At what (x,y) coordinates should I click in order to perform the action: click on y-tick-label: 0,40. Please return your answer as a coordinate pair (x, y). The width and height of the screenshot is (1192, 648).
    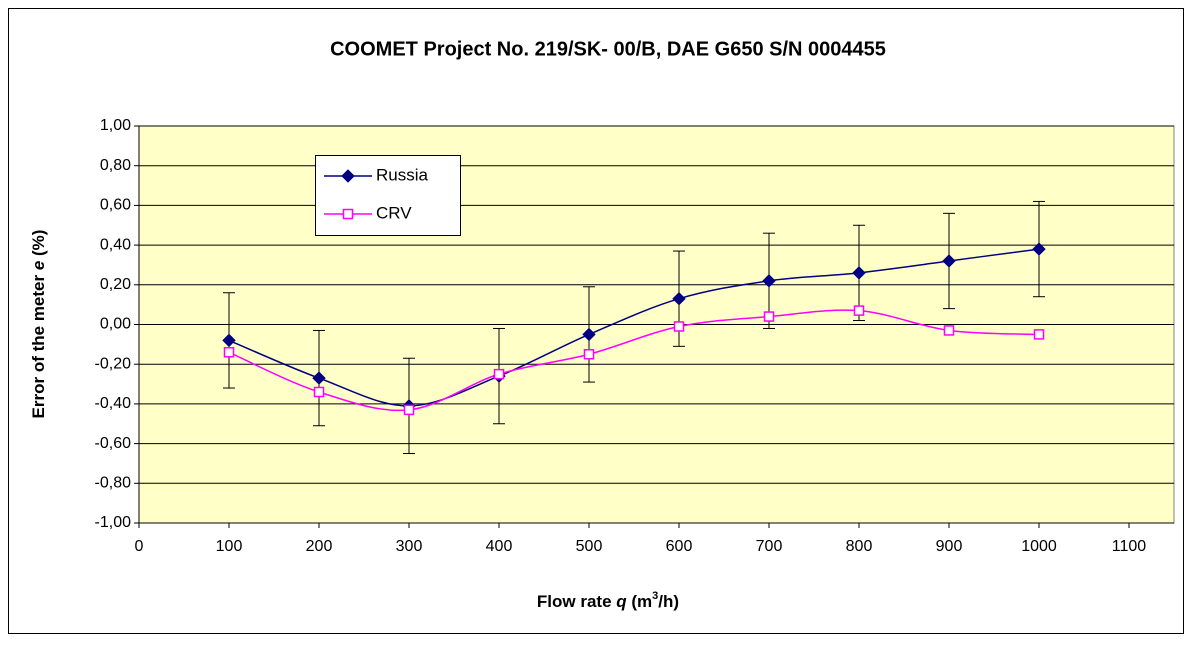
    Looking at the image, I should click on (115, 244).